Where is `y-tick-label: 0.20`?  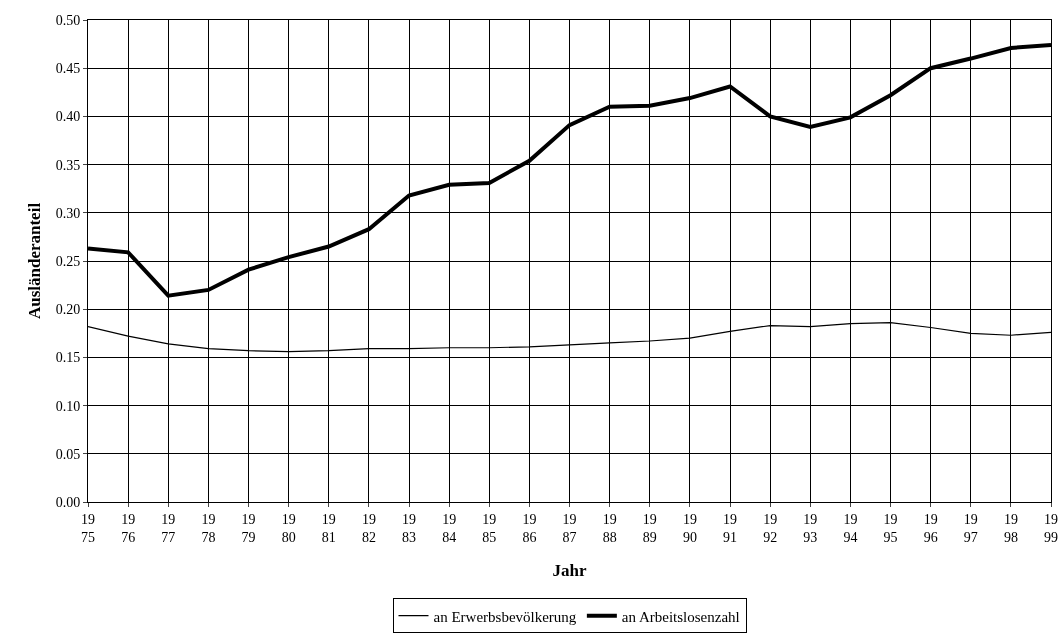 y-tick-label: 0.20 is located at coordinates (68, 310).